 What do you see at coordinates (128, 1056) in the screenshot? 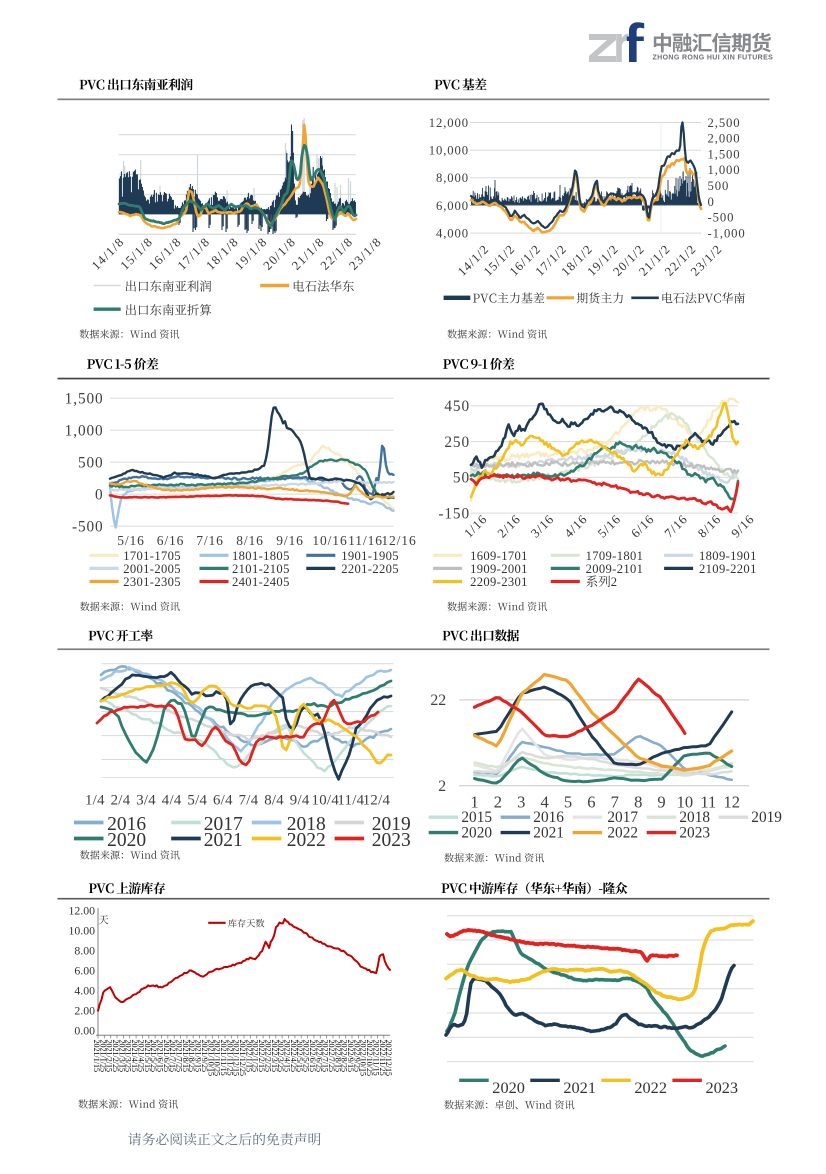
I see `svg-text: 2021/3/25` at bounding box center [128, 1056].